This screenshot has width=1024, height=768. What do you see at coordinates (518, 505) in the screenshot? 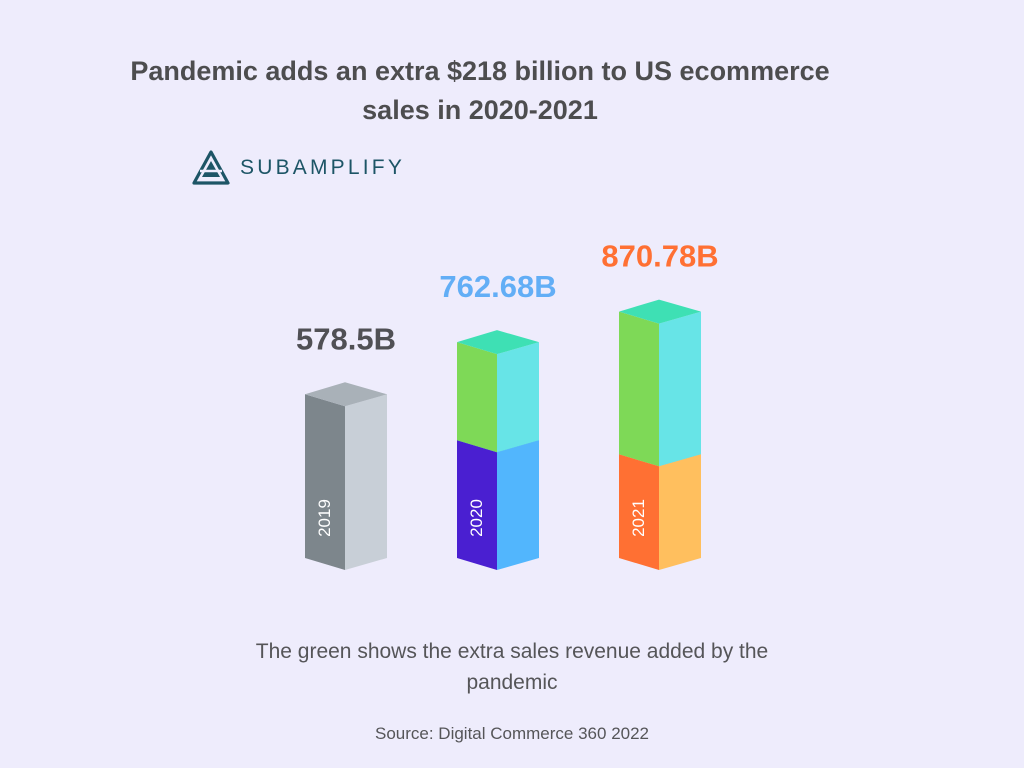
I see `bar-2020-base-side` at bounding box center [518, 505].